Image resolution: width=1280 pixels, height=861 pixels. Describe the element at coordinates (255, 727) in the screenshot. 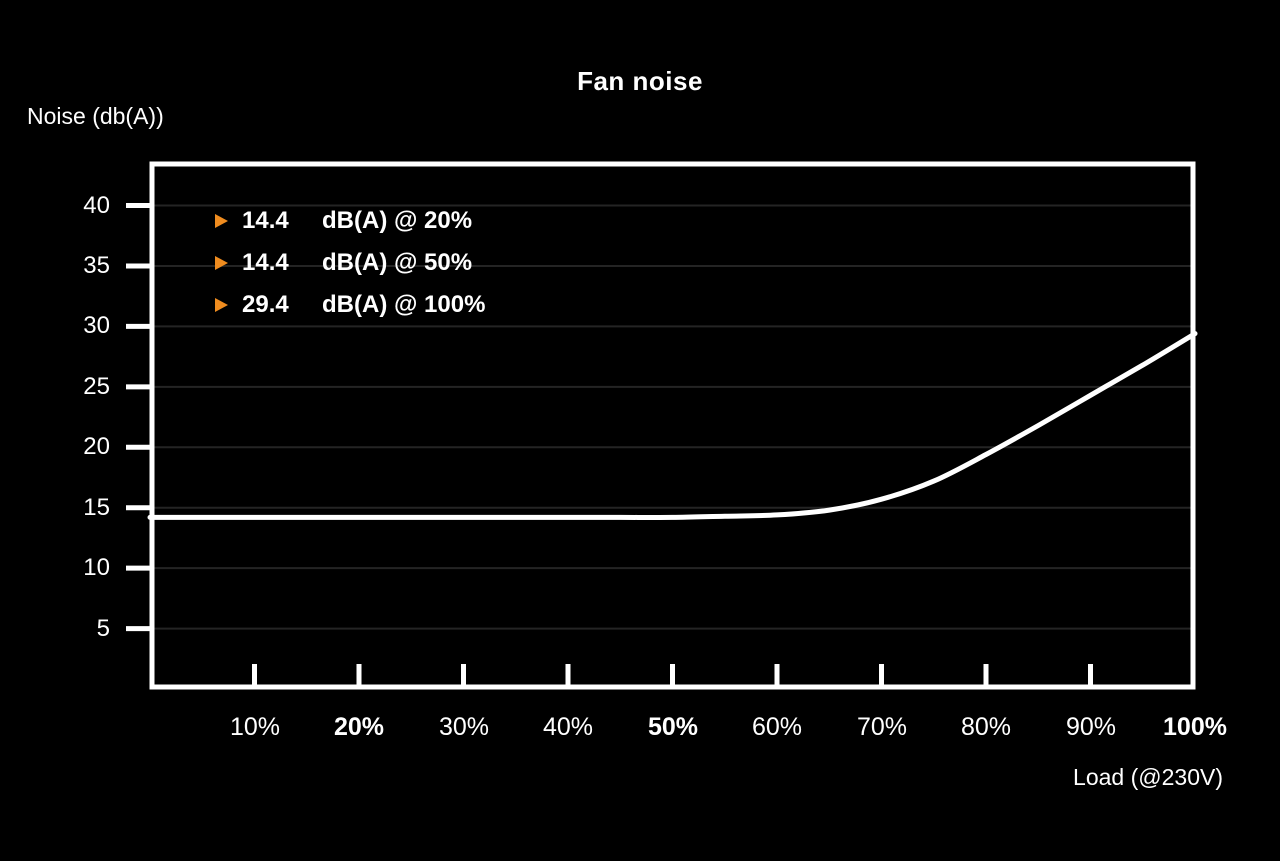

I see `x-tick-label: 10%` at that location.